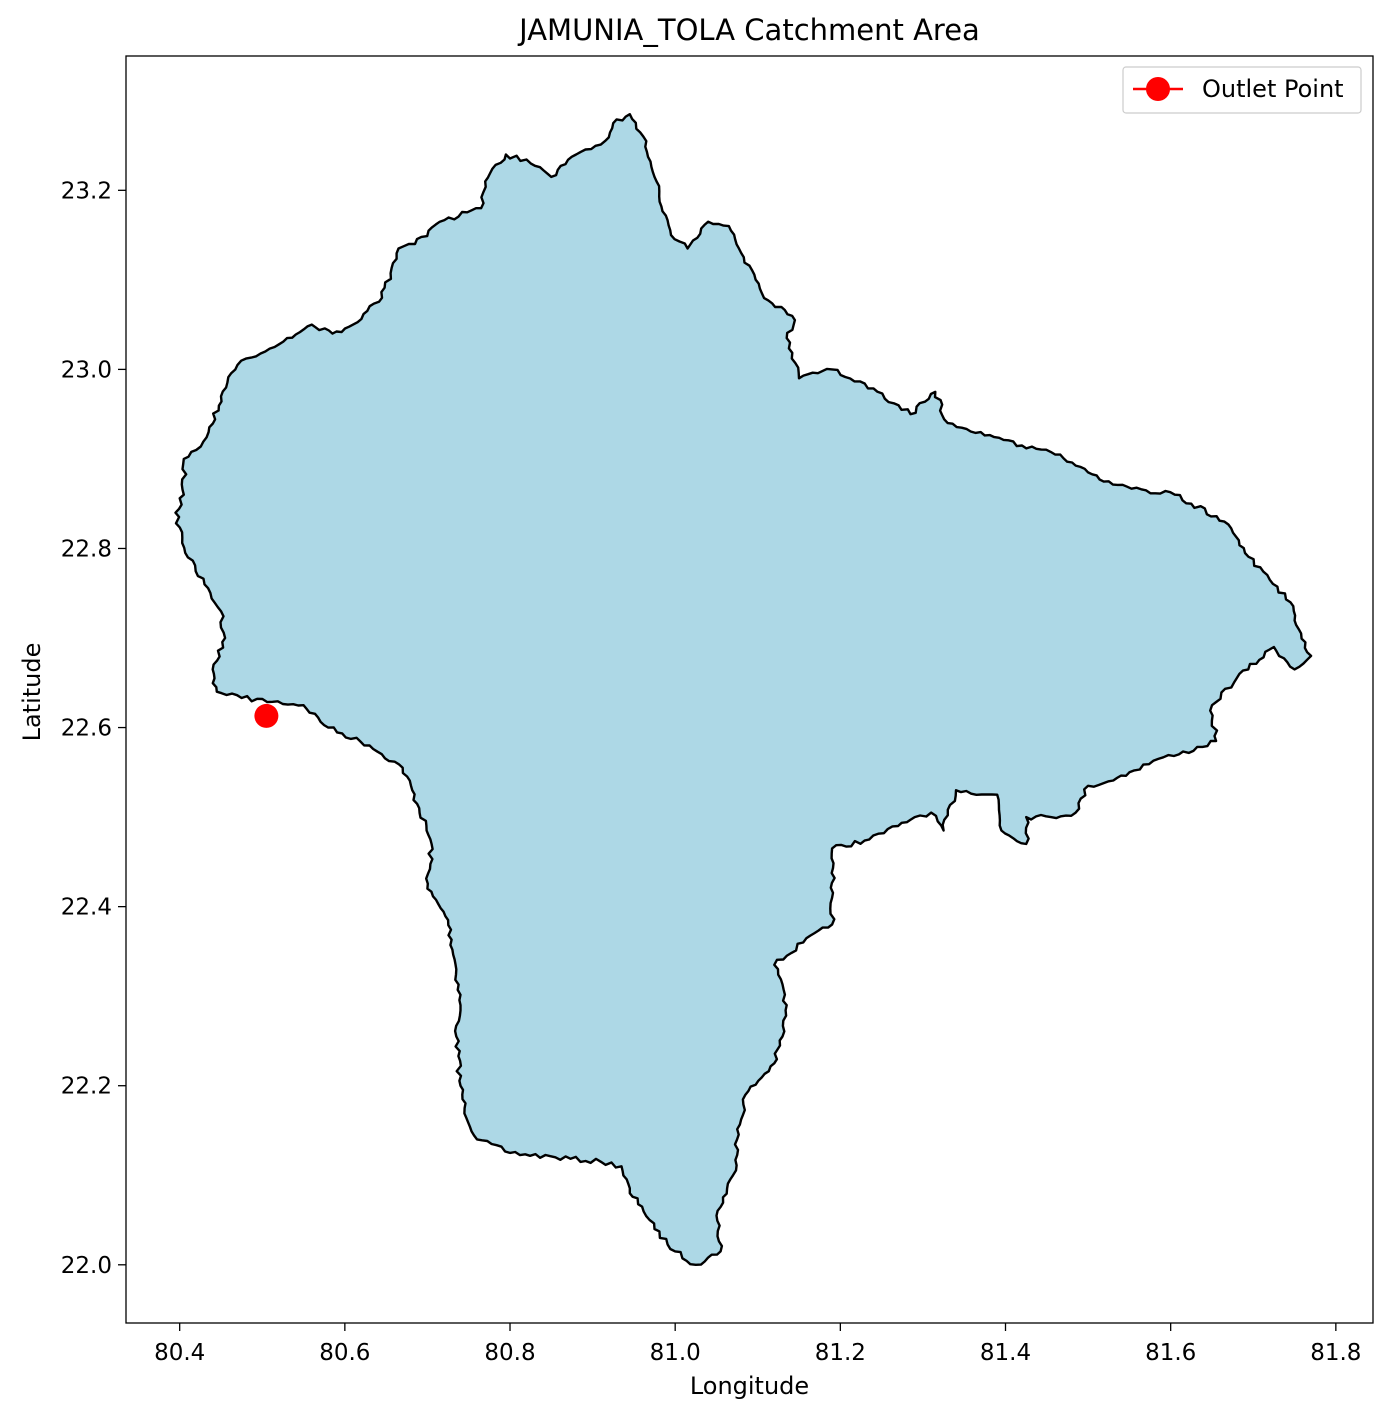 This screenshot has width=1390, height=1421. Describe the element at coordinates (86, 1266) in the screenshot. I see `y-tick-label: 22.0` at that location.